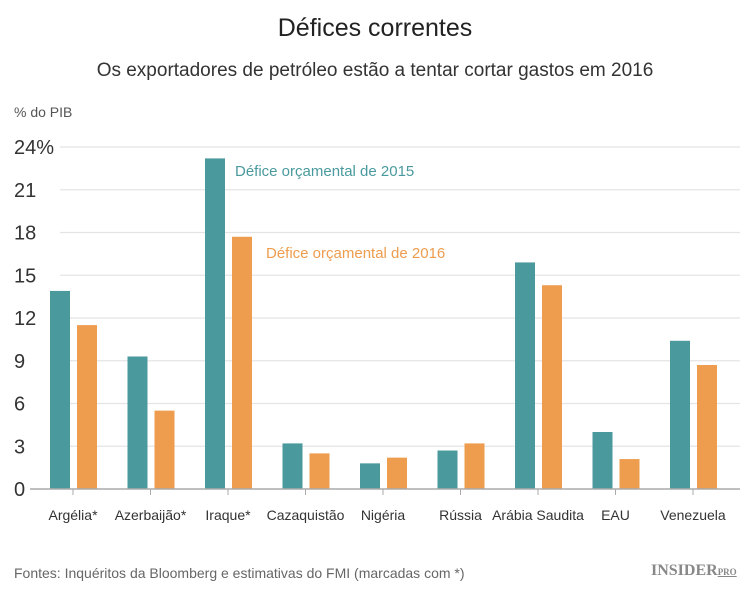  Describe the element at coordinates (355, 253) in the screenshot. I see `series-label-2016: Défice orçamental de 2016` at that location.